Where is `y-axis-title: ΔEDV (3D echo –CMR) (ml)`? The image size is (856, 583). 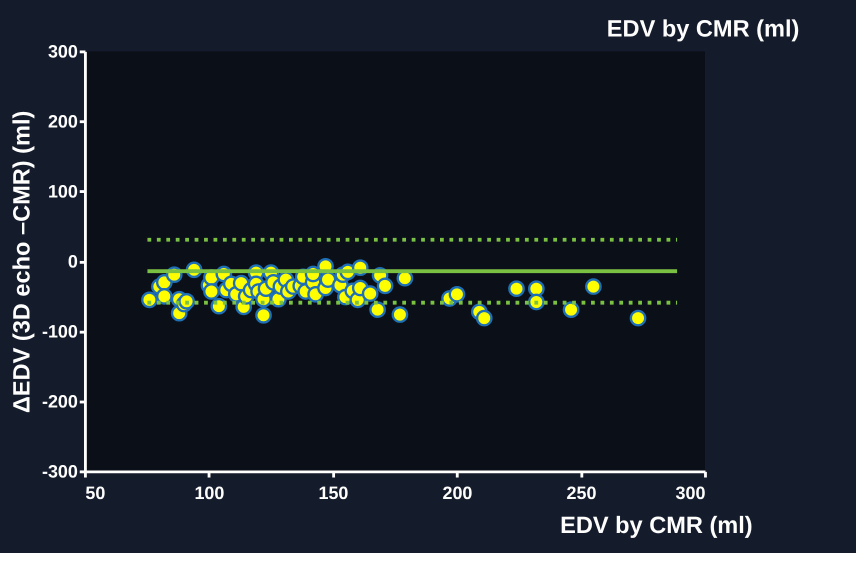
y-axis-title: ΔEDV (3D echo –CMR) (ml) is located at coordinates (21, 262).